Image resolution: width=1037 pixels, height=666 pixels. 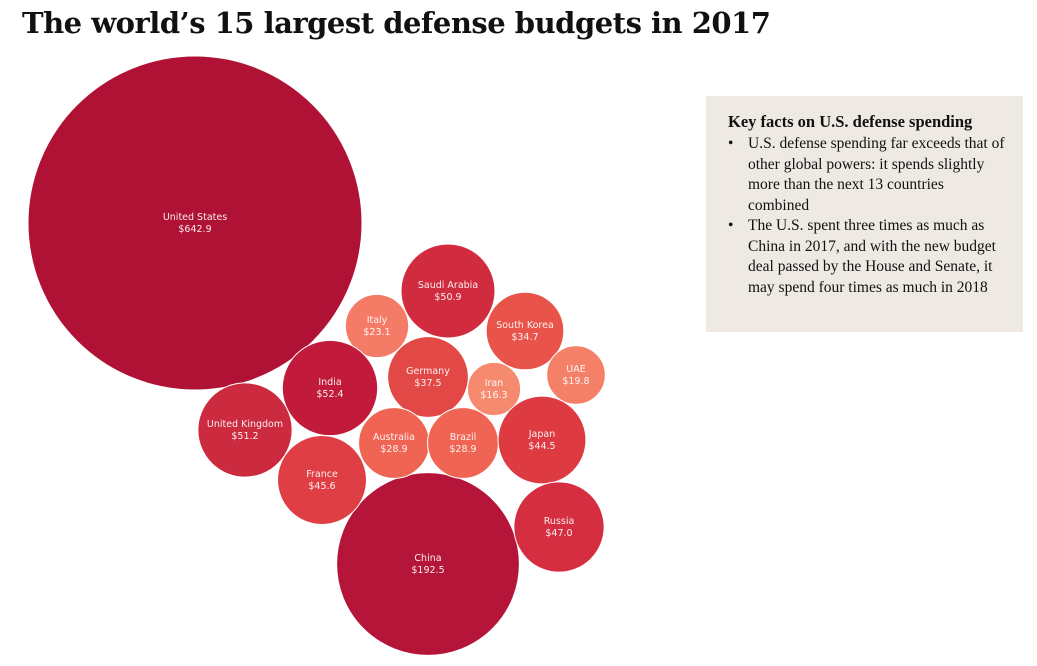 What do you see at coordinates (558, 533) in the screenshot?
I see `bubble-value-label: $47.0` at bounding box center [558, 533].